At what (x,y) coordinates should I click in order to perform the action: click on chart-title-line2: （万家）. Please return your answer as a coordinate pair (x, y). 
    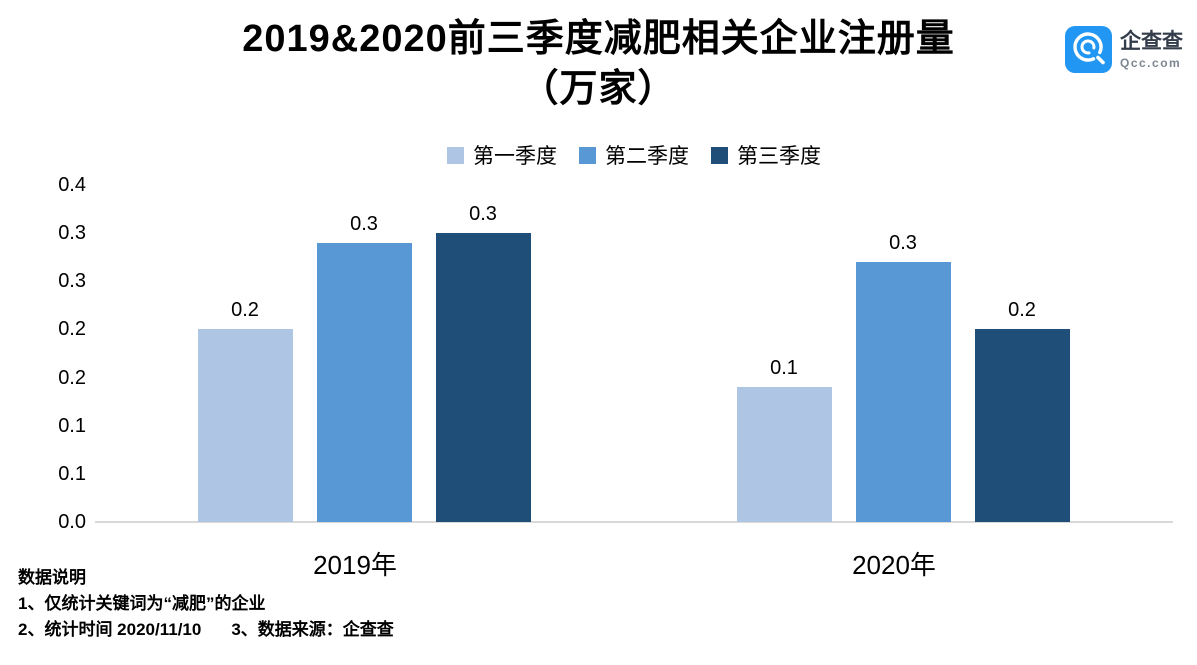
    Looking at the image, I should click on (598, 89).